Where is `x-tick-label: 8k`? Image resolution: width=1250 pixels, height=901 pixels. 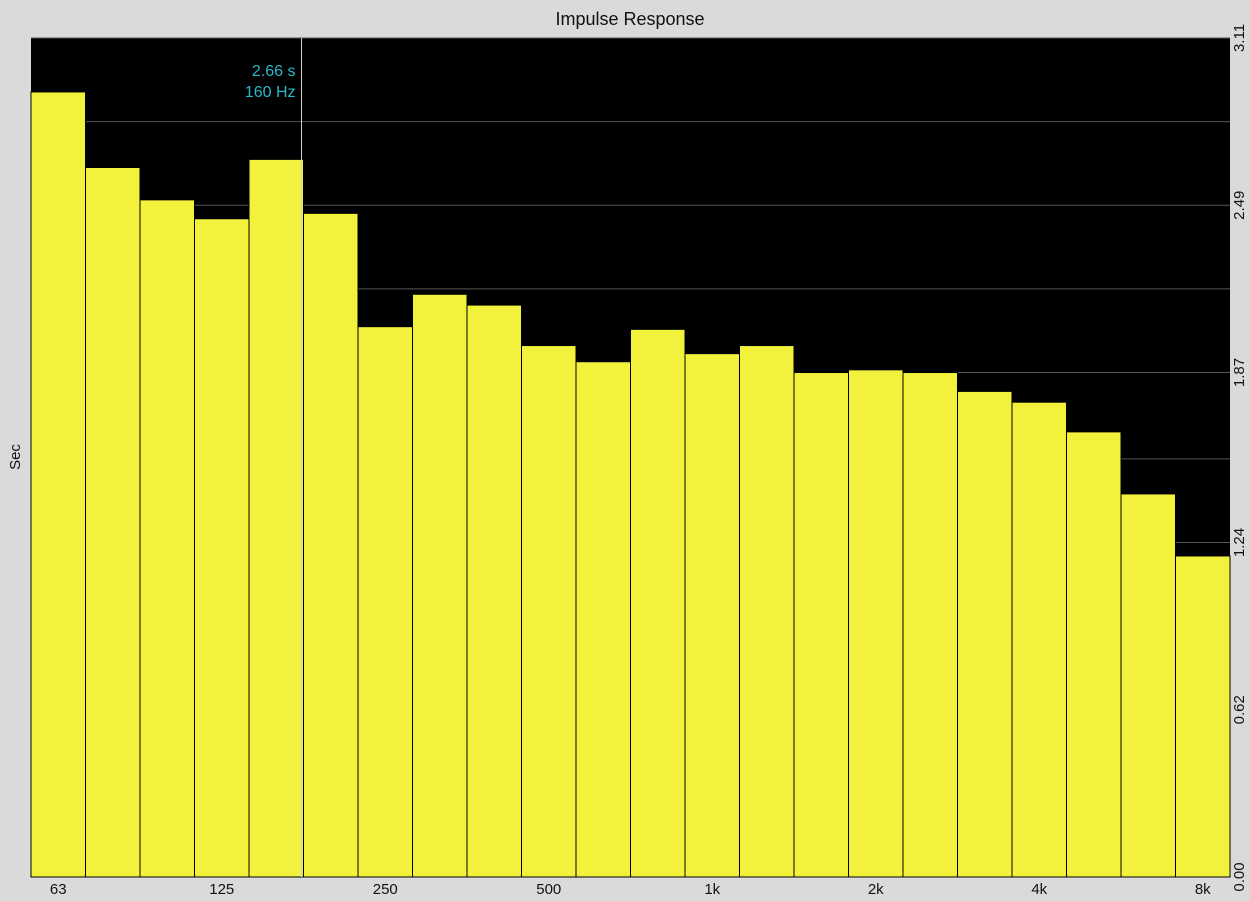 x-tick-label: 8k is located at coordinates (1203, 889).